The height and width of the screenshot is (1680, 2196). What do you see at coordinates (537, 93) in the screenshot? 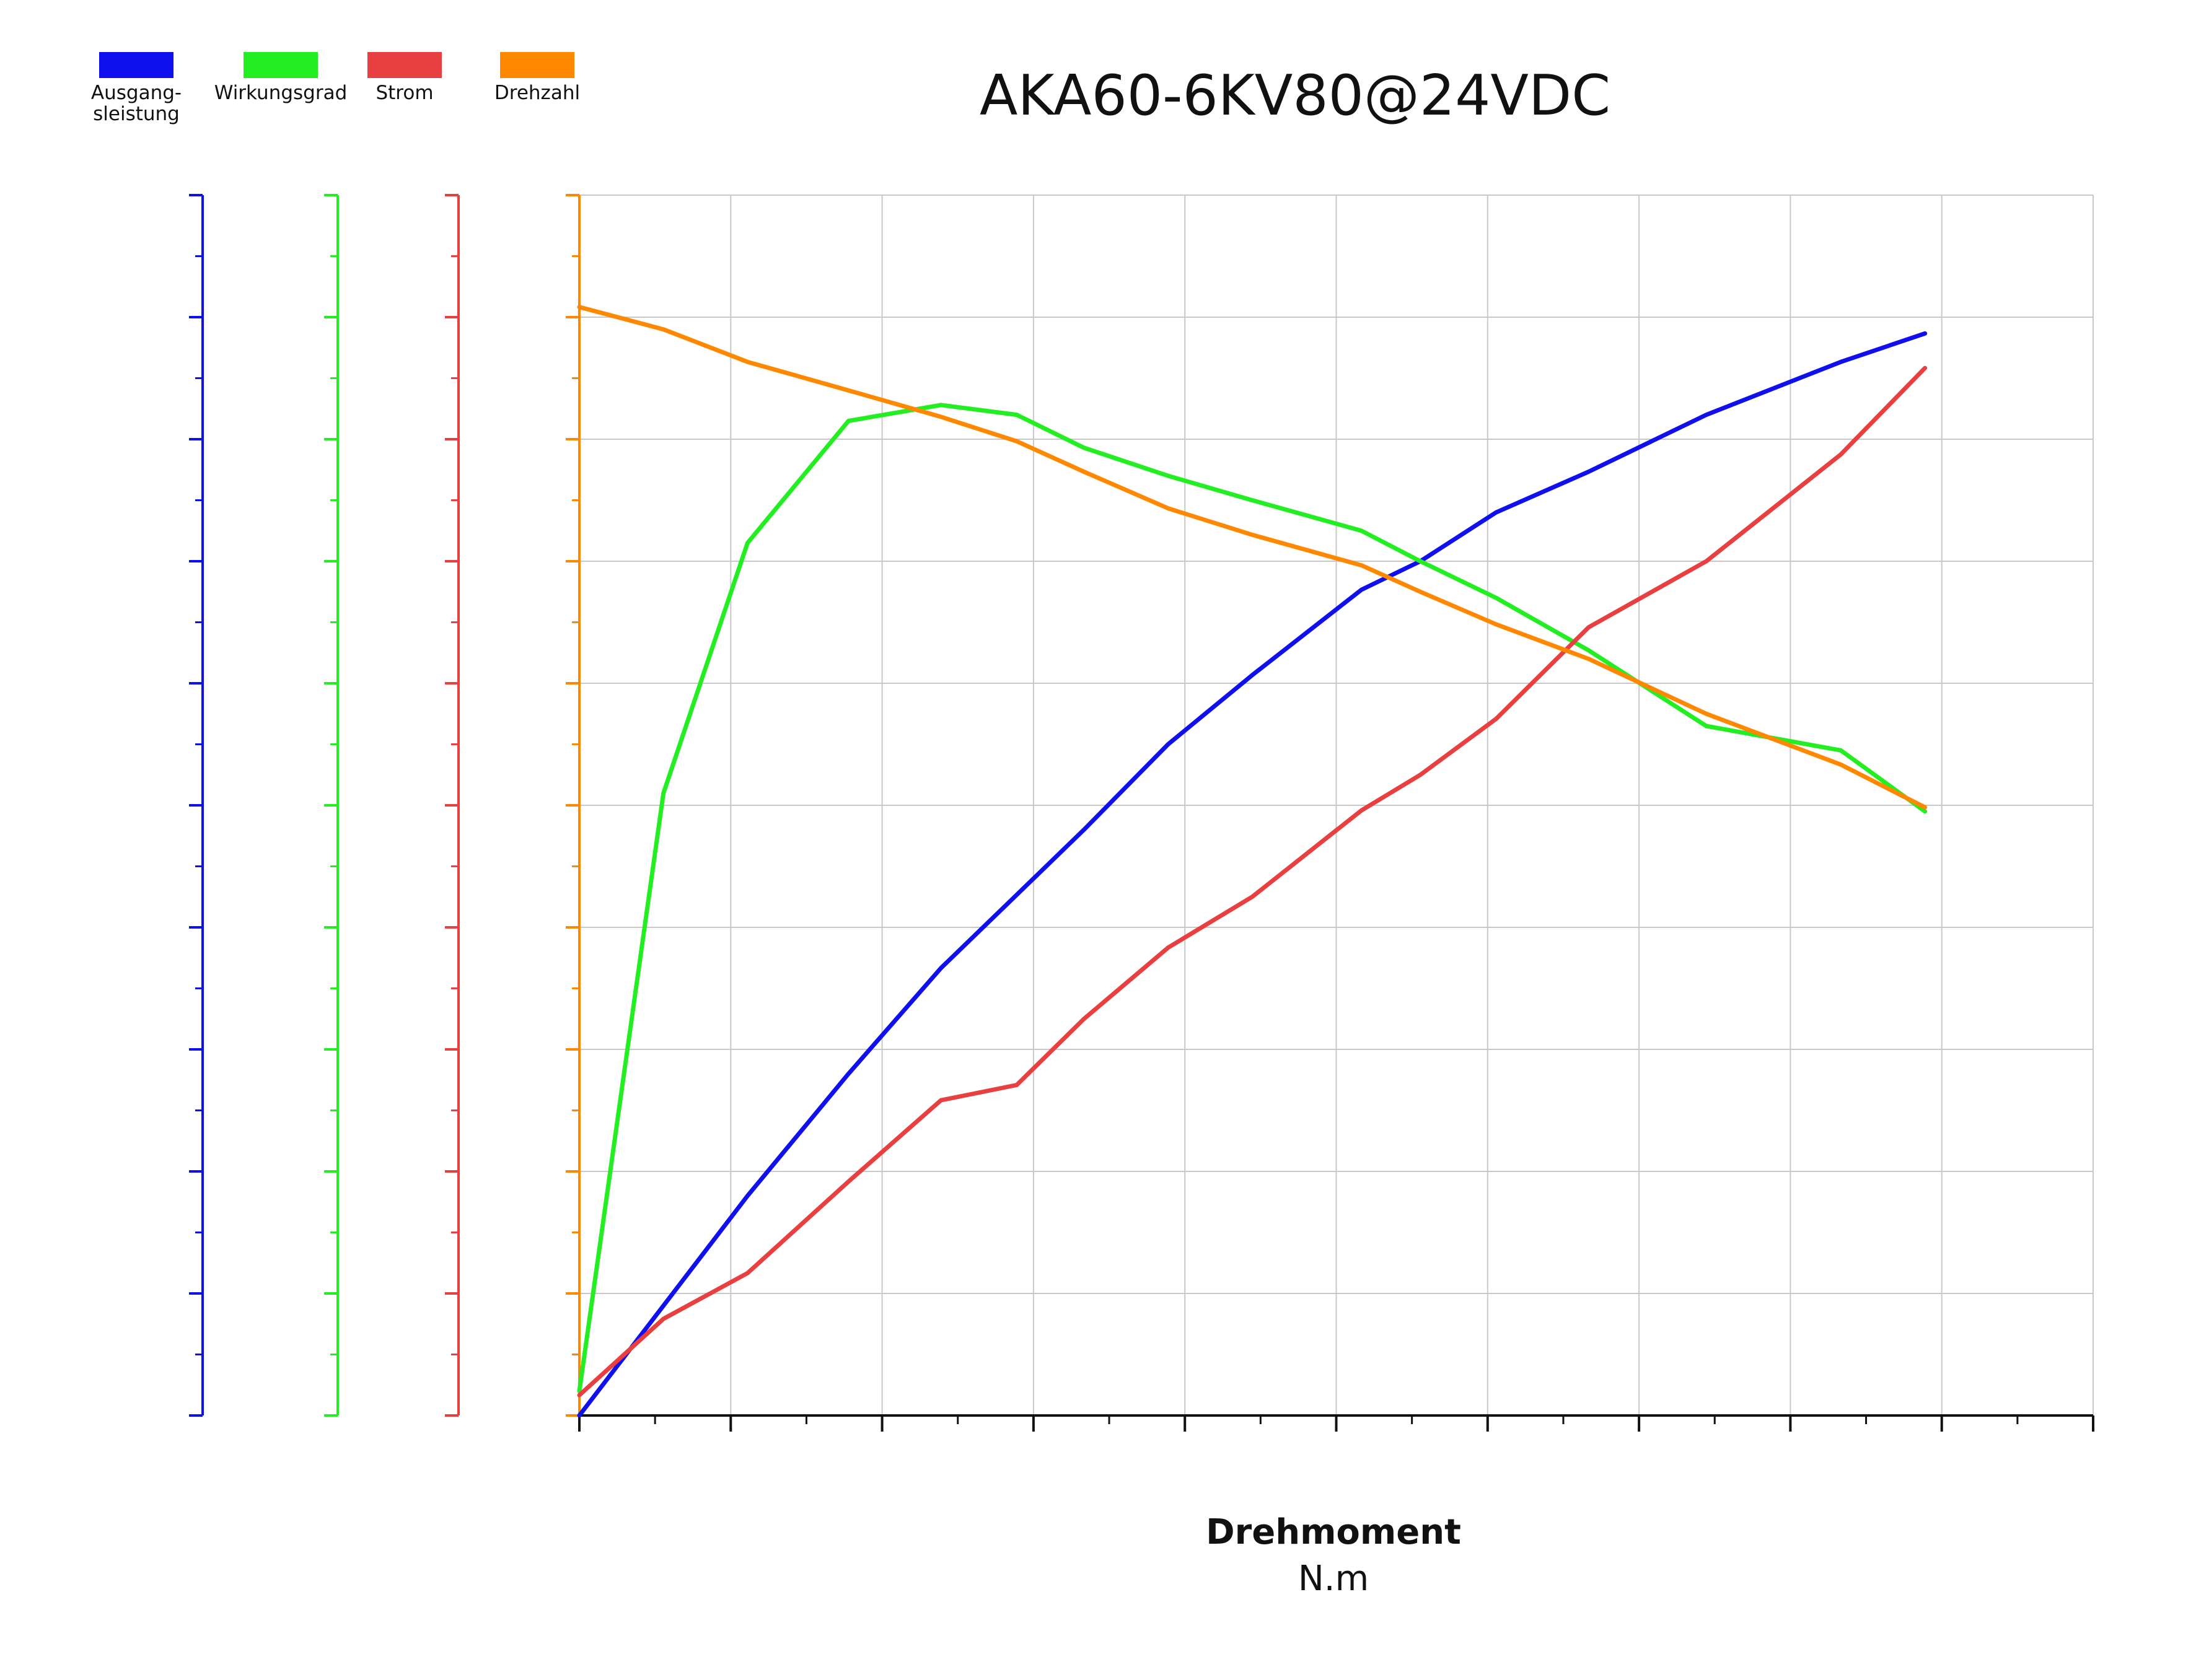
I see `legend-label: Drehzahl` at bounding box center [537, 93].